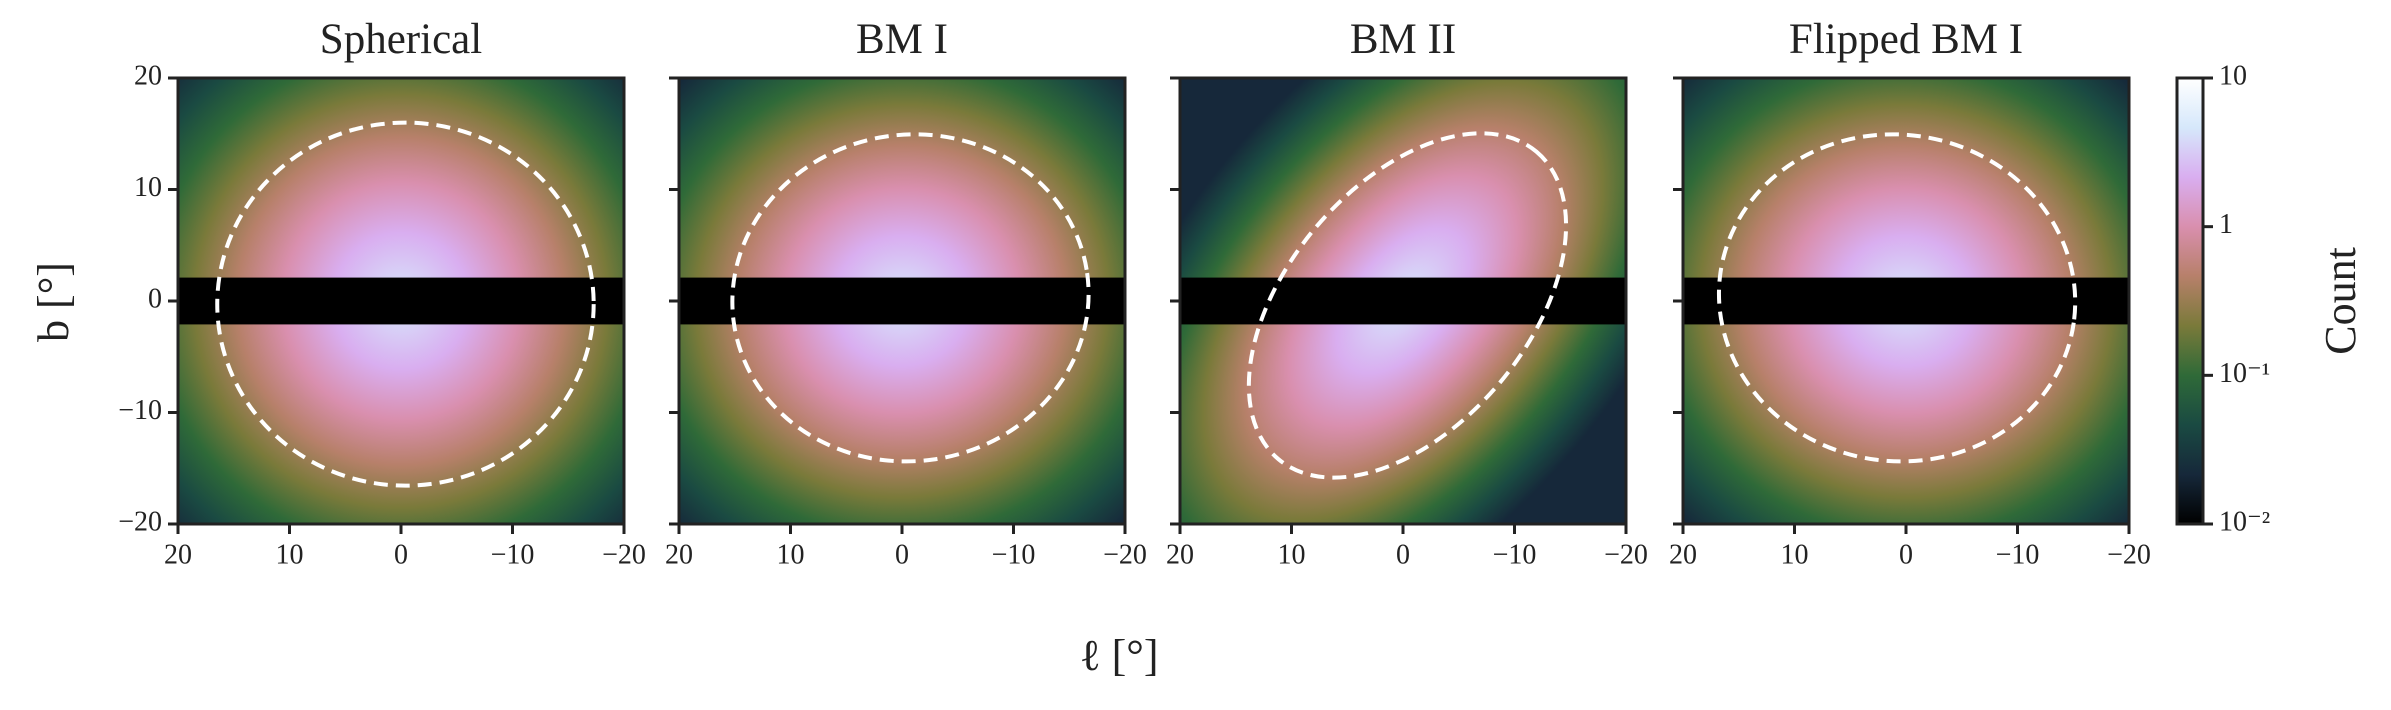 This screenshot has width=2391, height=710. Describe the element at coordinates (140, 410) in the screenshot. I see `y-tick-label: −10` at that location.